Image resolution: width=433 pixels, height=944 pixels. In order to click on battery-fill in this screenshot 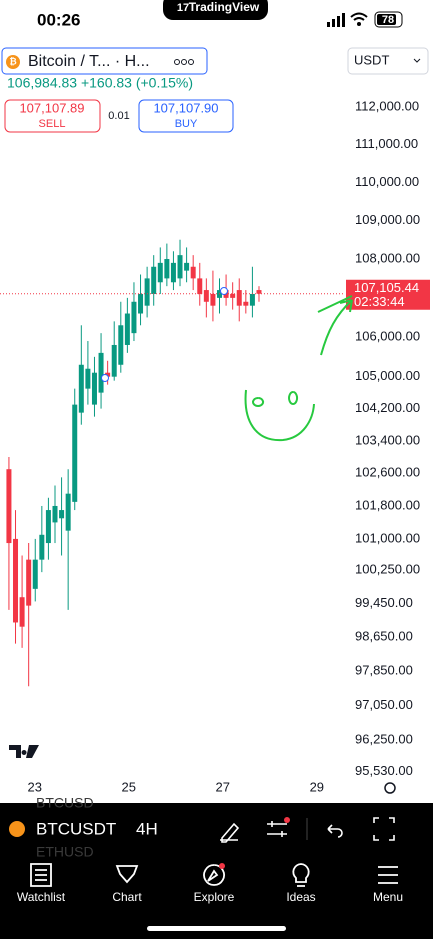, I will do `click(386, 19)`.